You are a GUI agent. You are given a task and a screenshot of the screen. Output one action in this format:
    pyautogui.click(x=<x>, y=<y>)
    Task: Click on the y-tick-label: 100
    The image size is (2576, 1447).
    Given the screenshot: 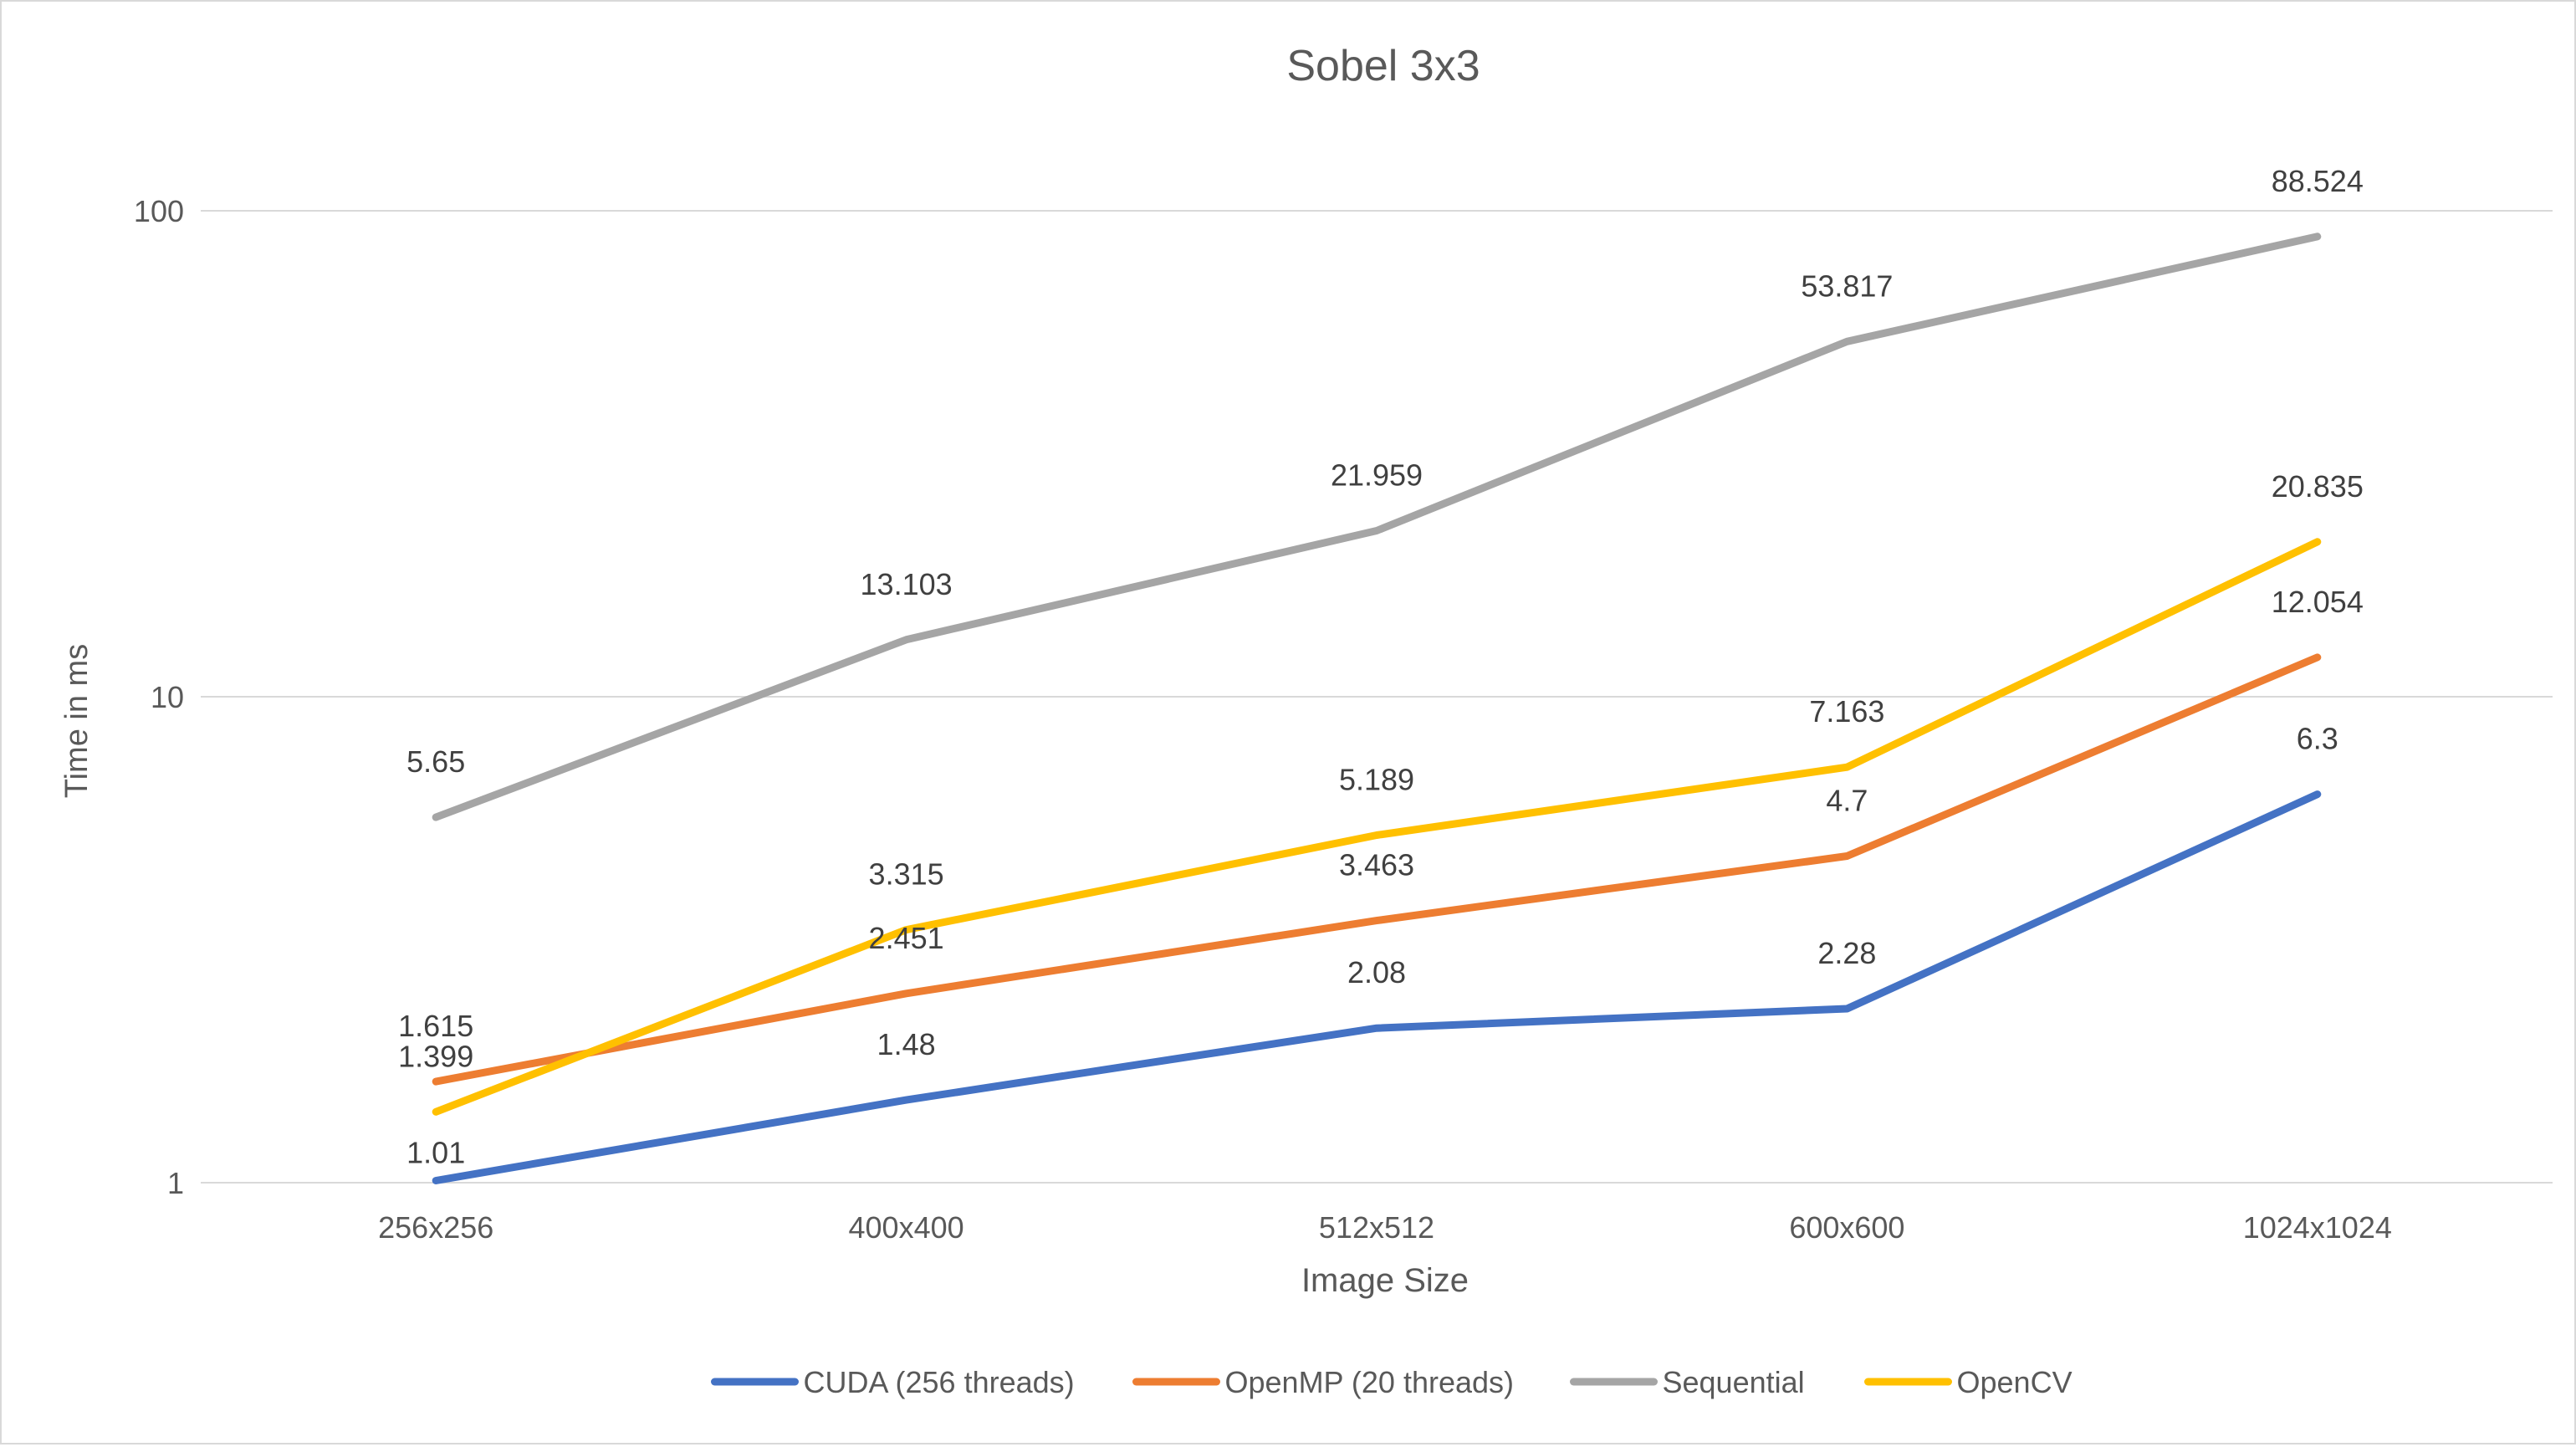 What is the action you would take?
    pyautogui.click(x=159, y=211)
    